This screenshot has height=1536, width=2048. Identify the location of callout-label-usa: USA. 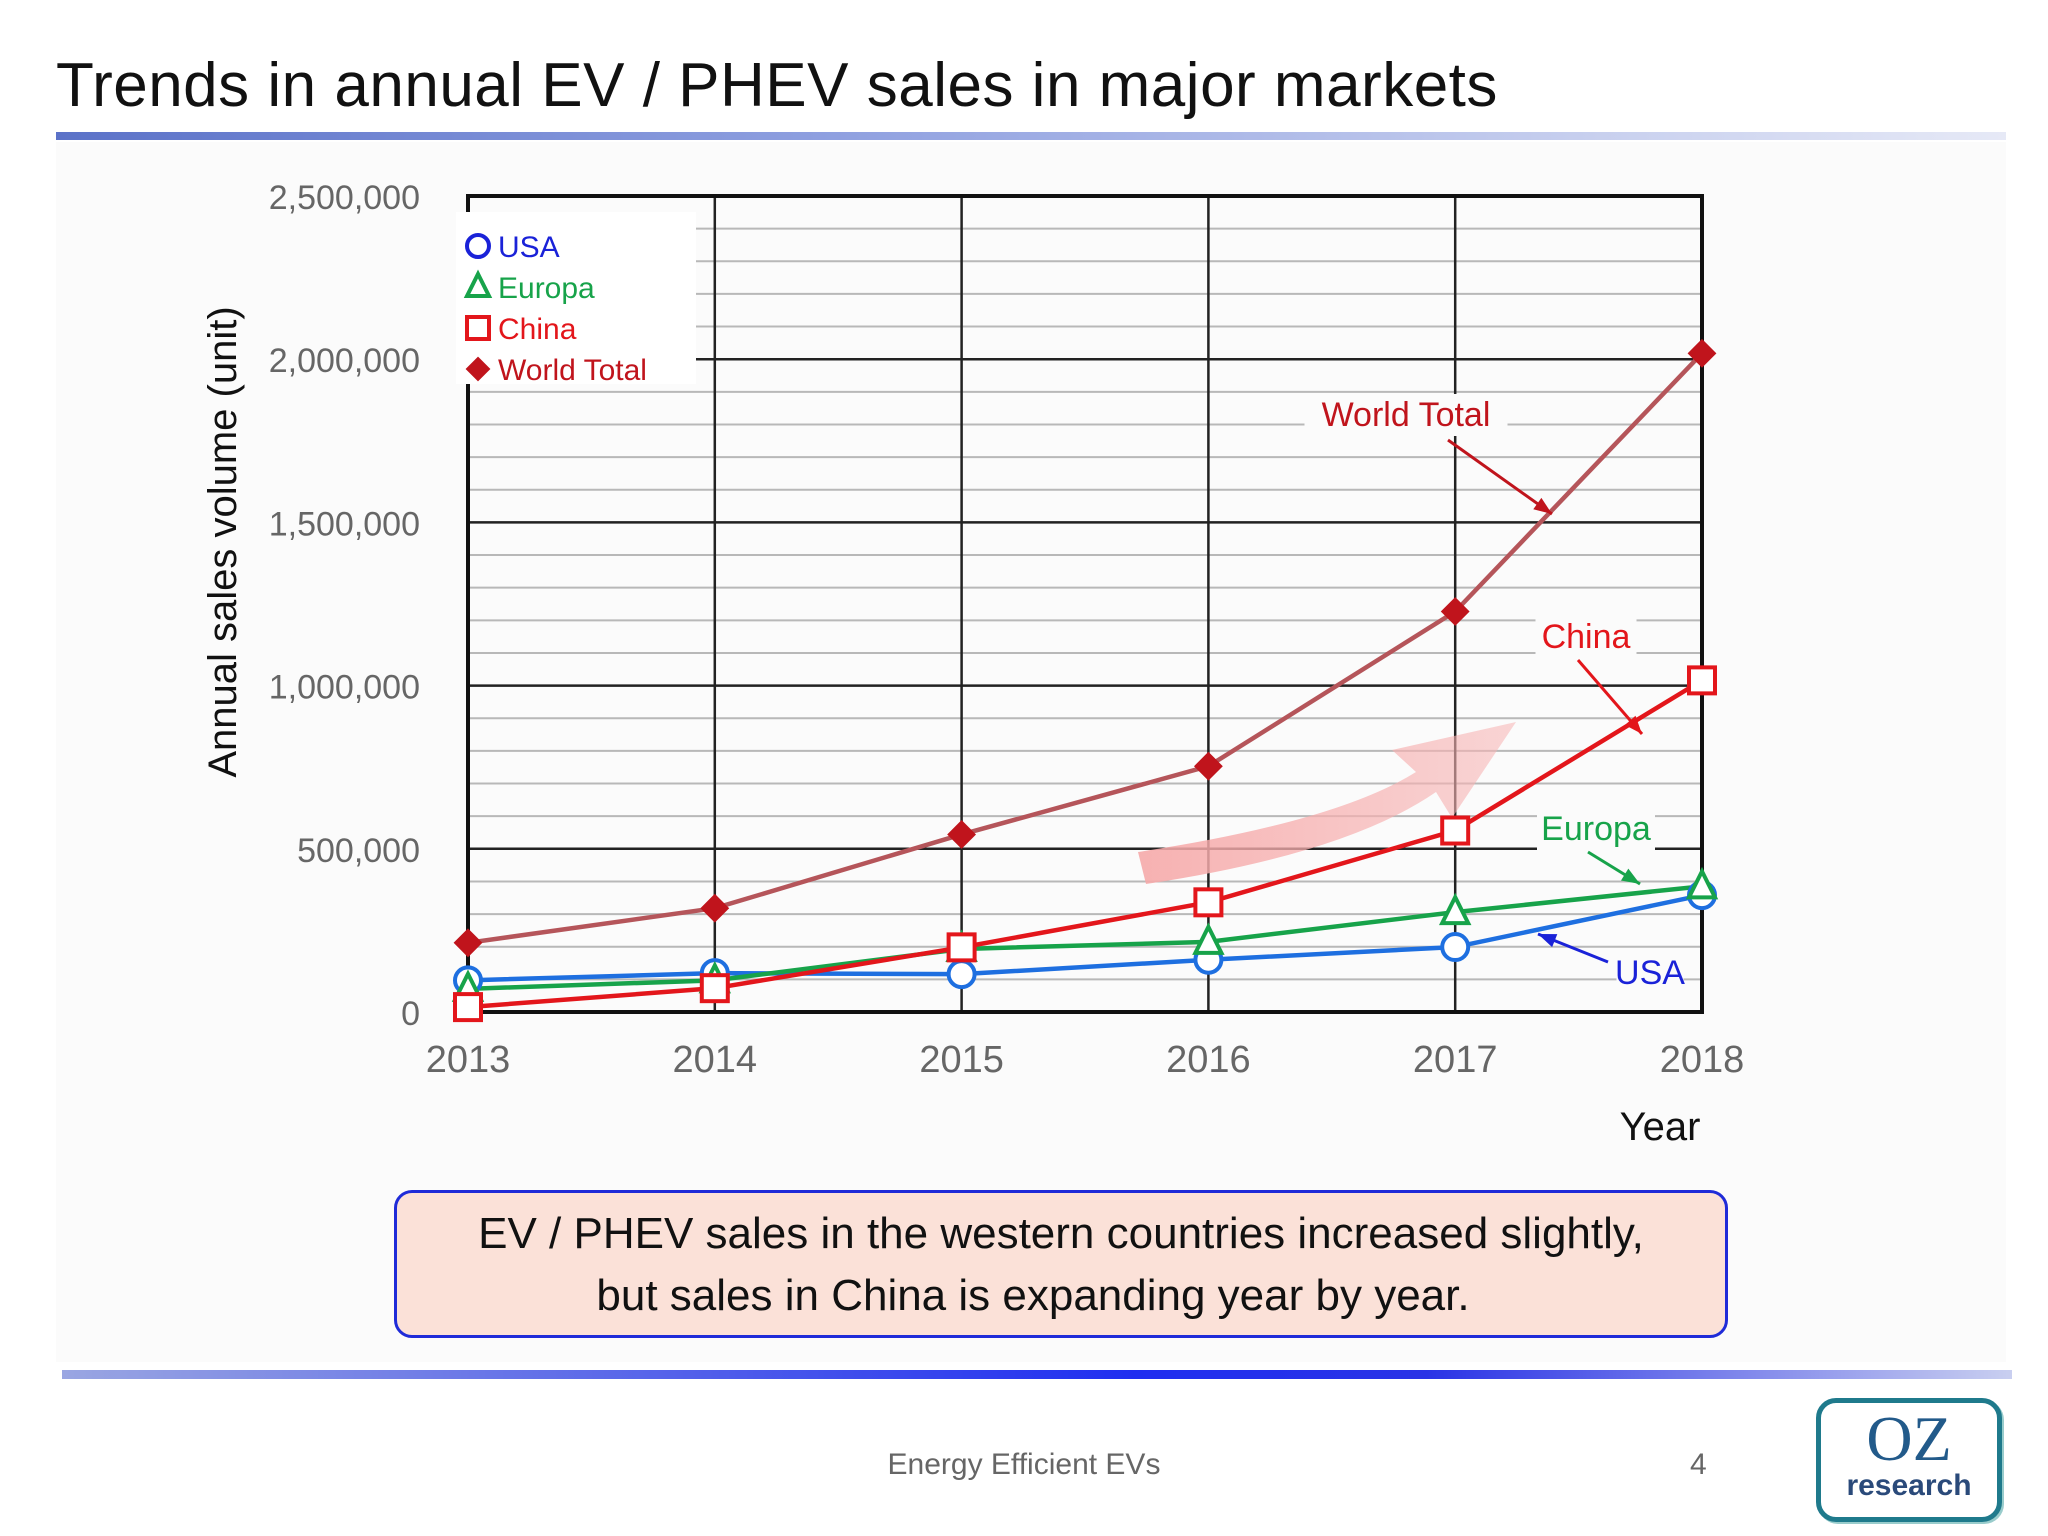
(1650, 973).